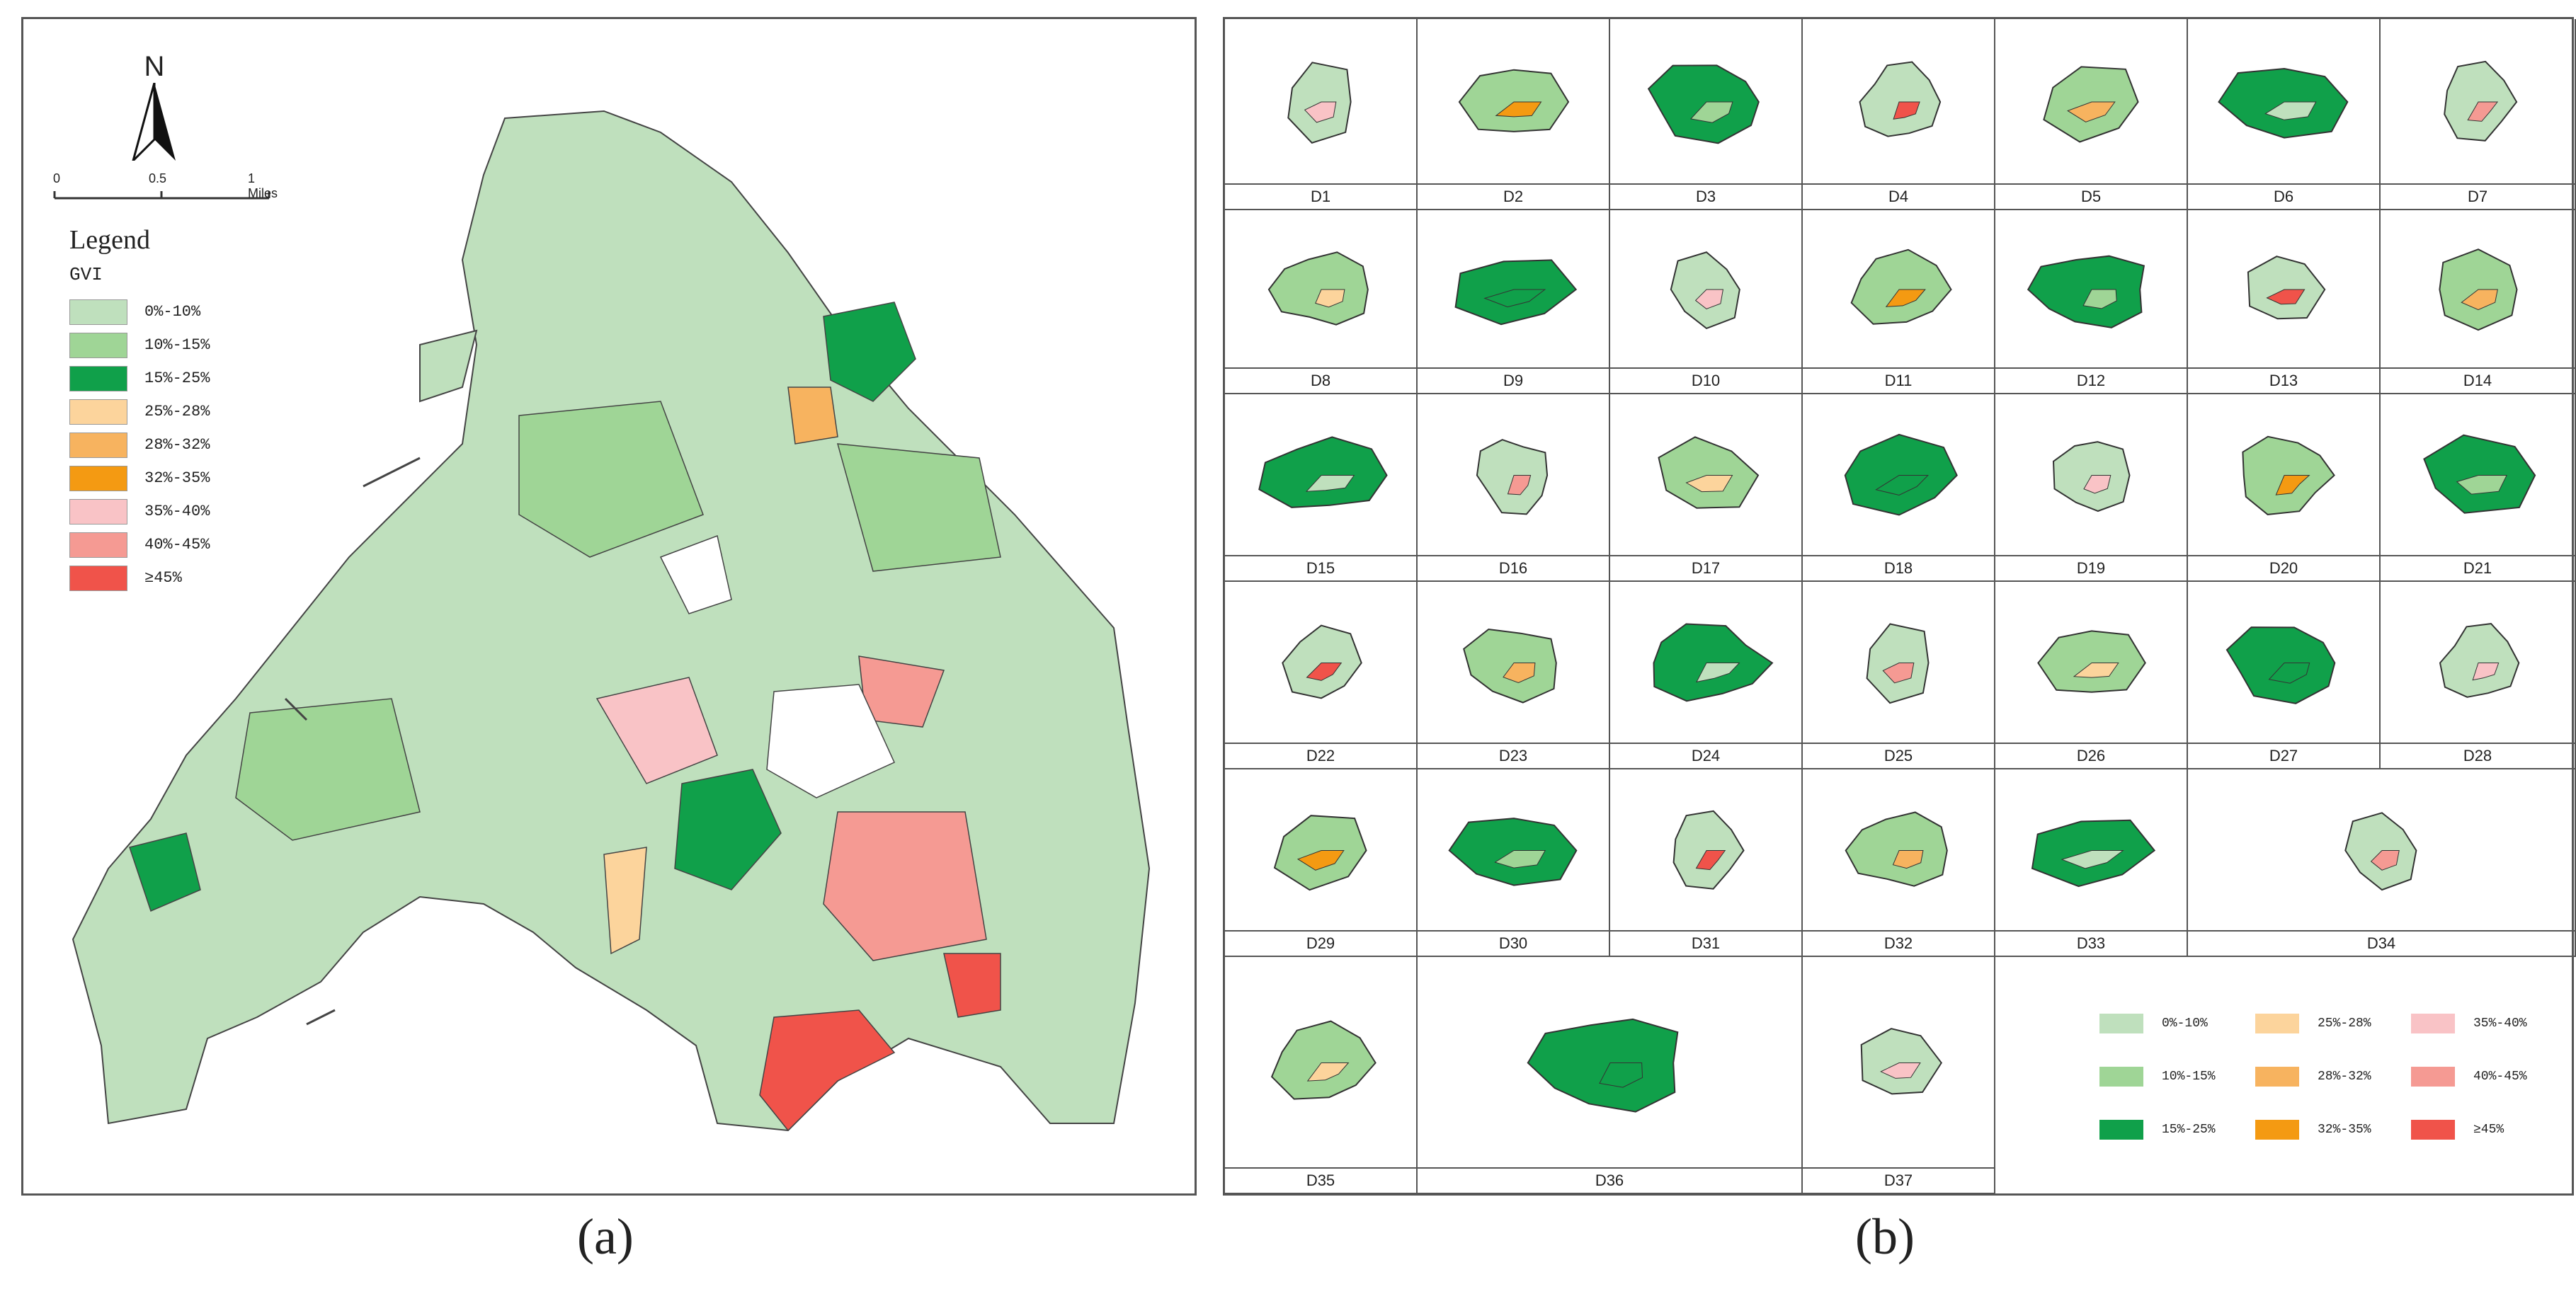 The image size is (2576, 1289). What do you see at coordinates (1707, 488) in the screenshot?
I see `district-cell: D17` at bounding box center [1707, 488].